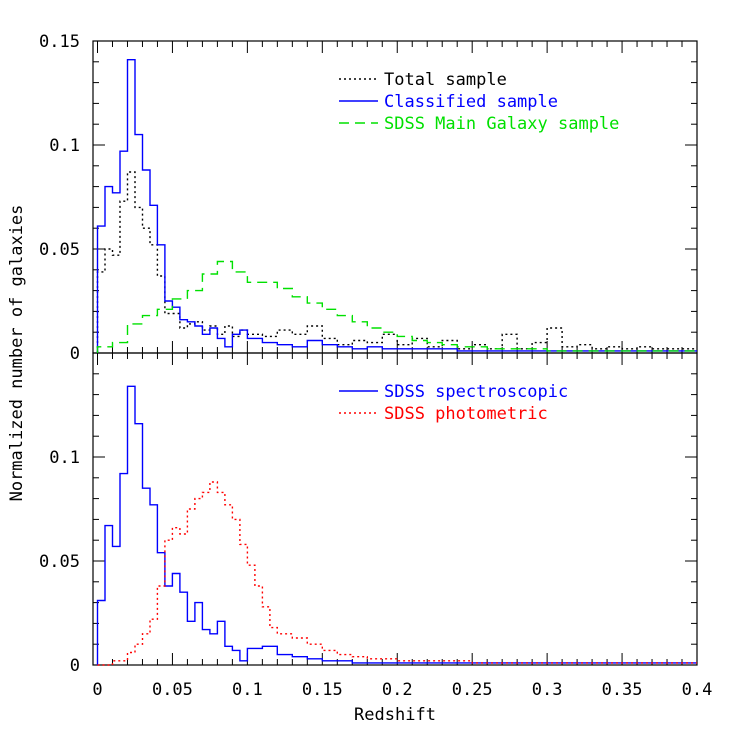 This screenshot has width=747, height=747. What do you see at coordinates (97, 690) in the screenshot?
I see `x-tick-label: 0` at bounding box center [97, 690].